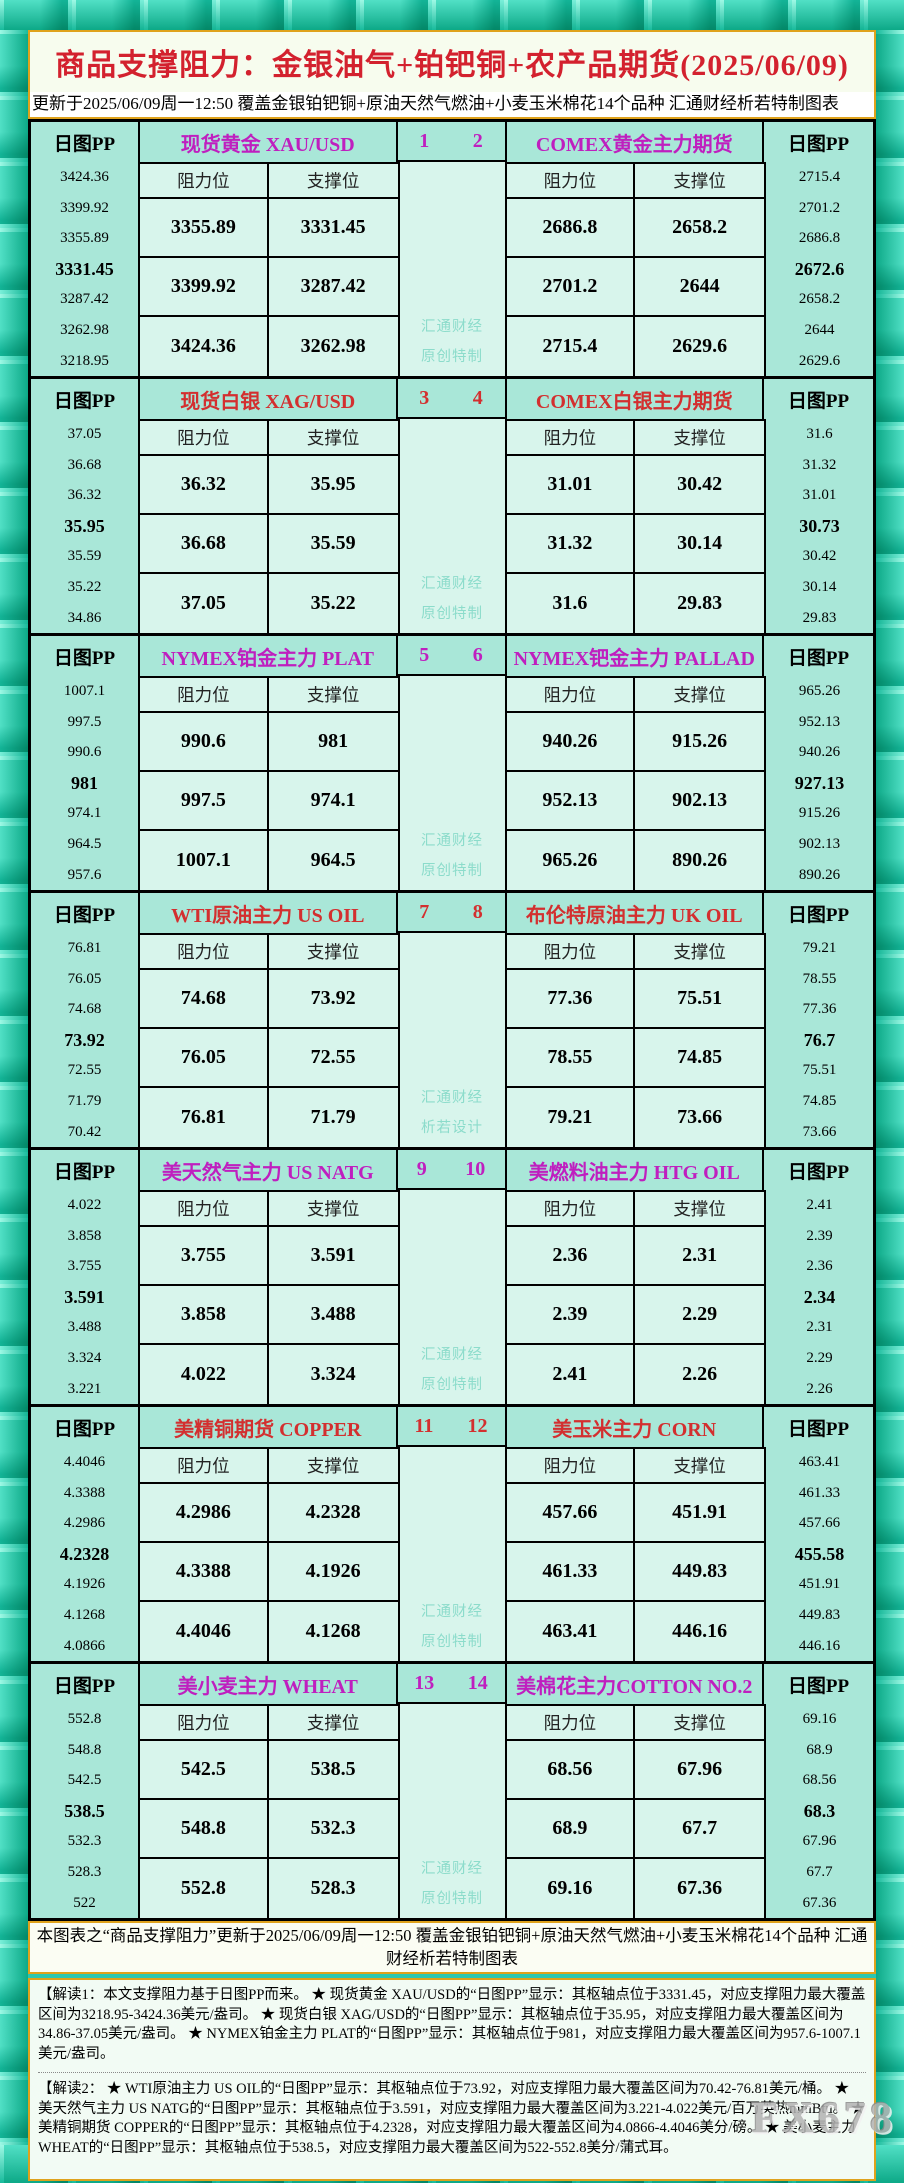 The width and height of the screenshot is (904, 2183). What do you see at coordinates (84, 556) in the screenshot?
I see `pp-level-value: 35.59` at bounding box center [84, 556].